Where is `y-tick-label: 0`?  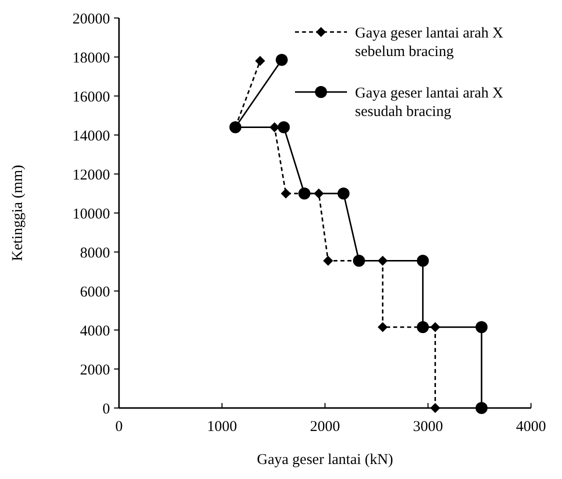
y-tick-label: 0 is located at coordinates (106, 409).